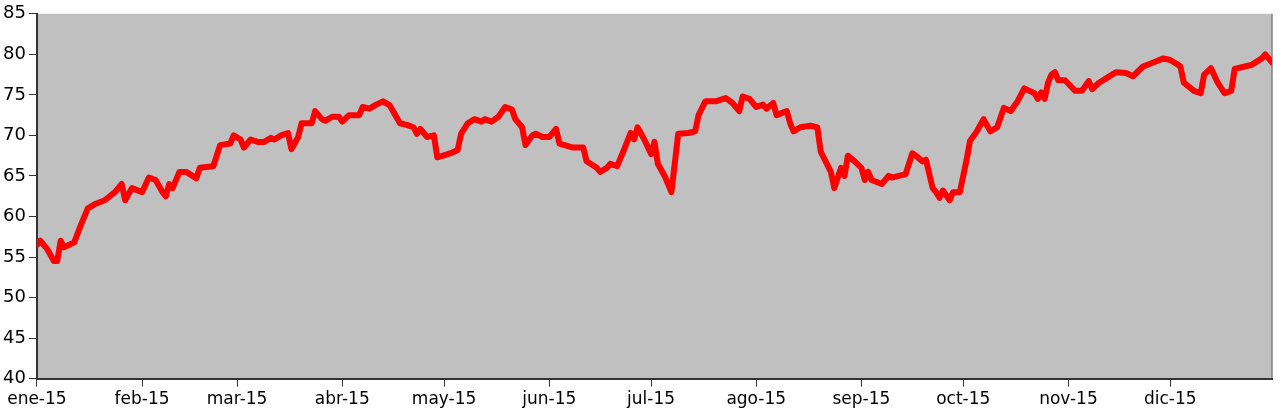 The image size is (1281, 413). What do you see at coordinates (142, 398) in the screenshot?
I see `x-tick-label: feb-15` at bounding box center [142, 398].